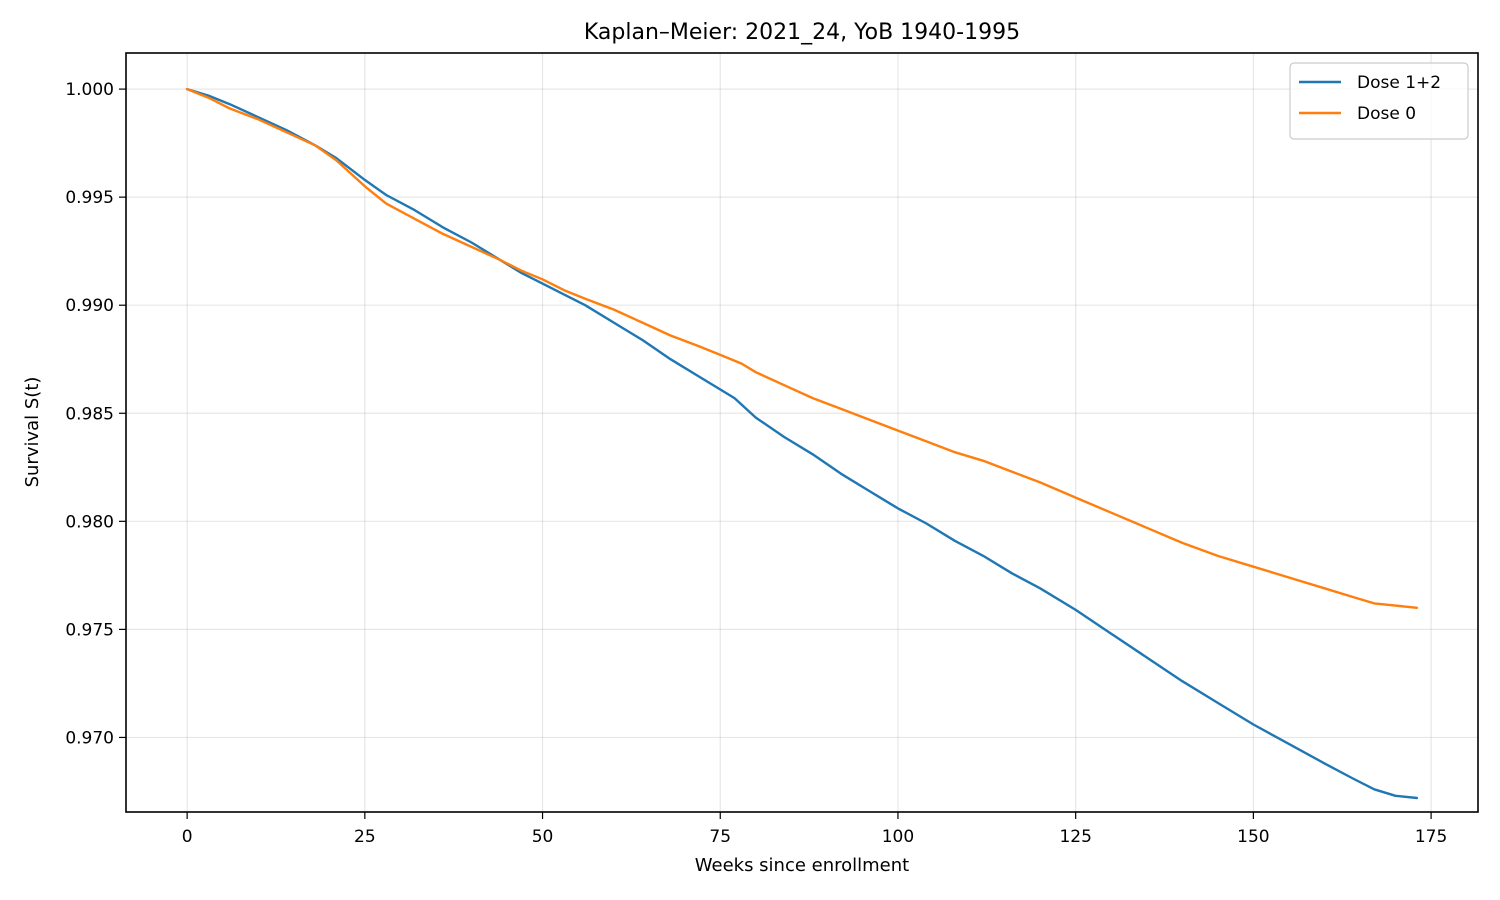 The width and height of the screenshot is (1500, 900). Describe the element at coordinates (32, 432) in the screenshot. I see `y-axis-label: Survival S(t)` at that location.